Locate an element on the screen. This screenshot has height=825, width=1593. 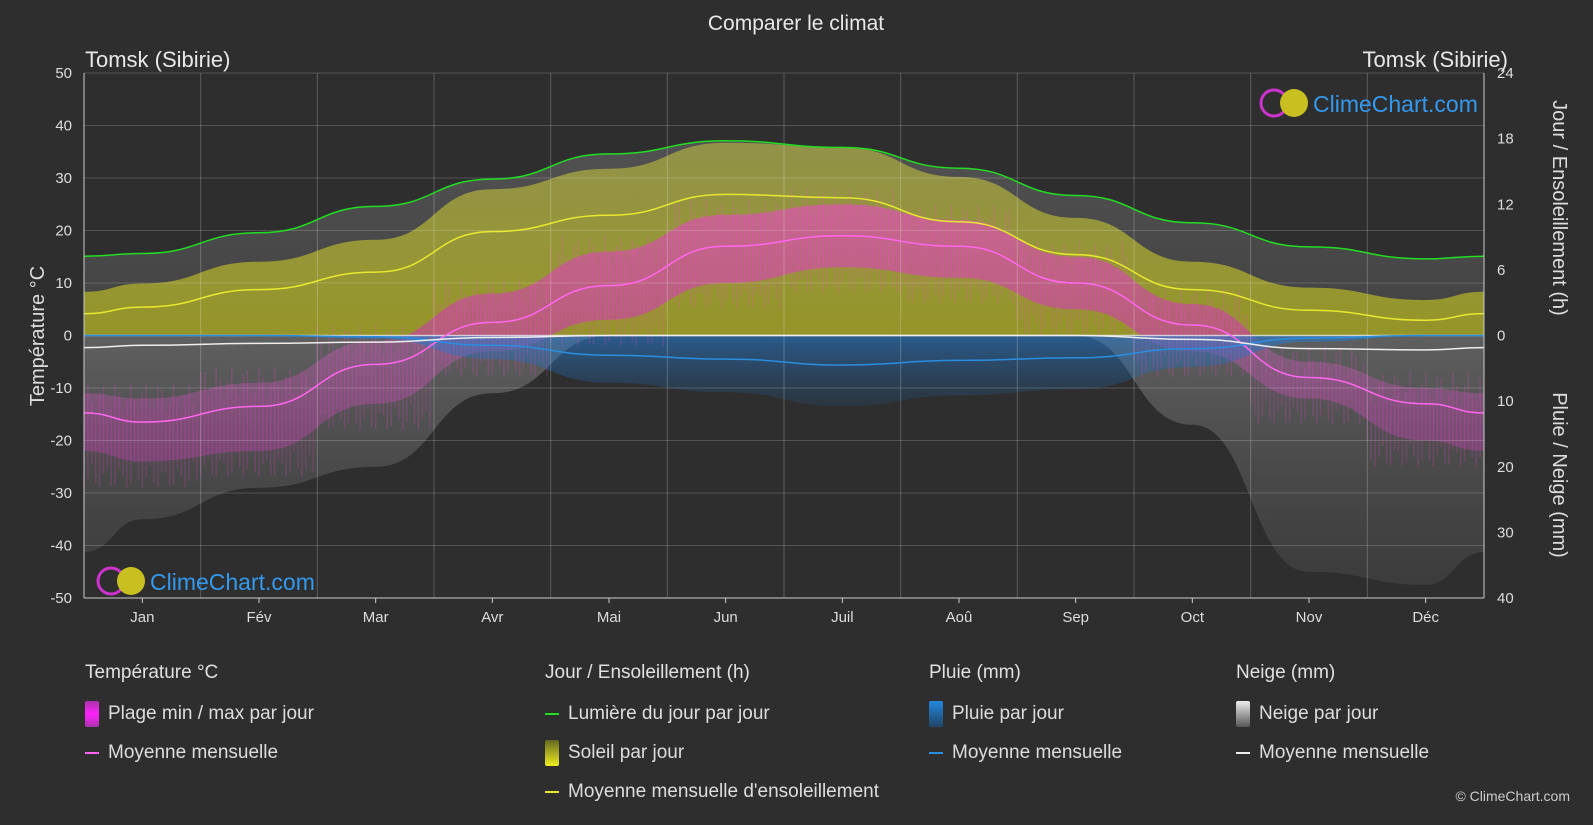
y-right-bottom-tick-label: 40 is located at coordinates (1505, 598).